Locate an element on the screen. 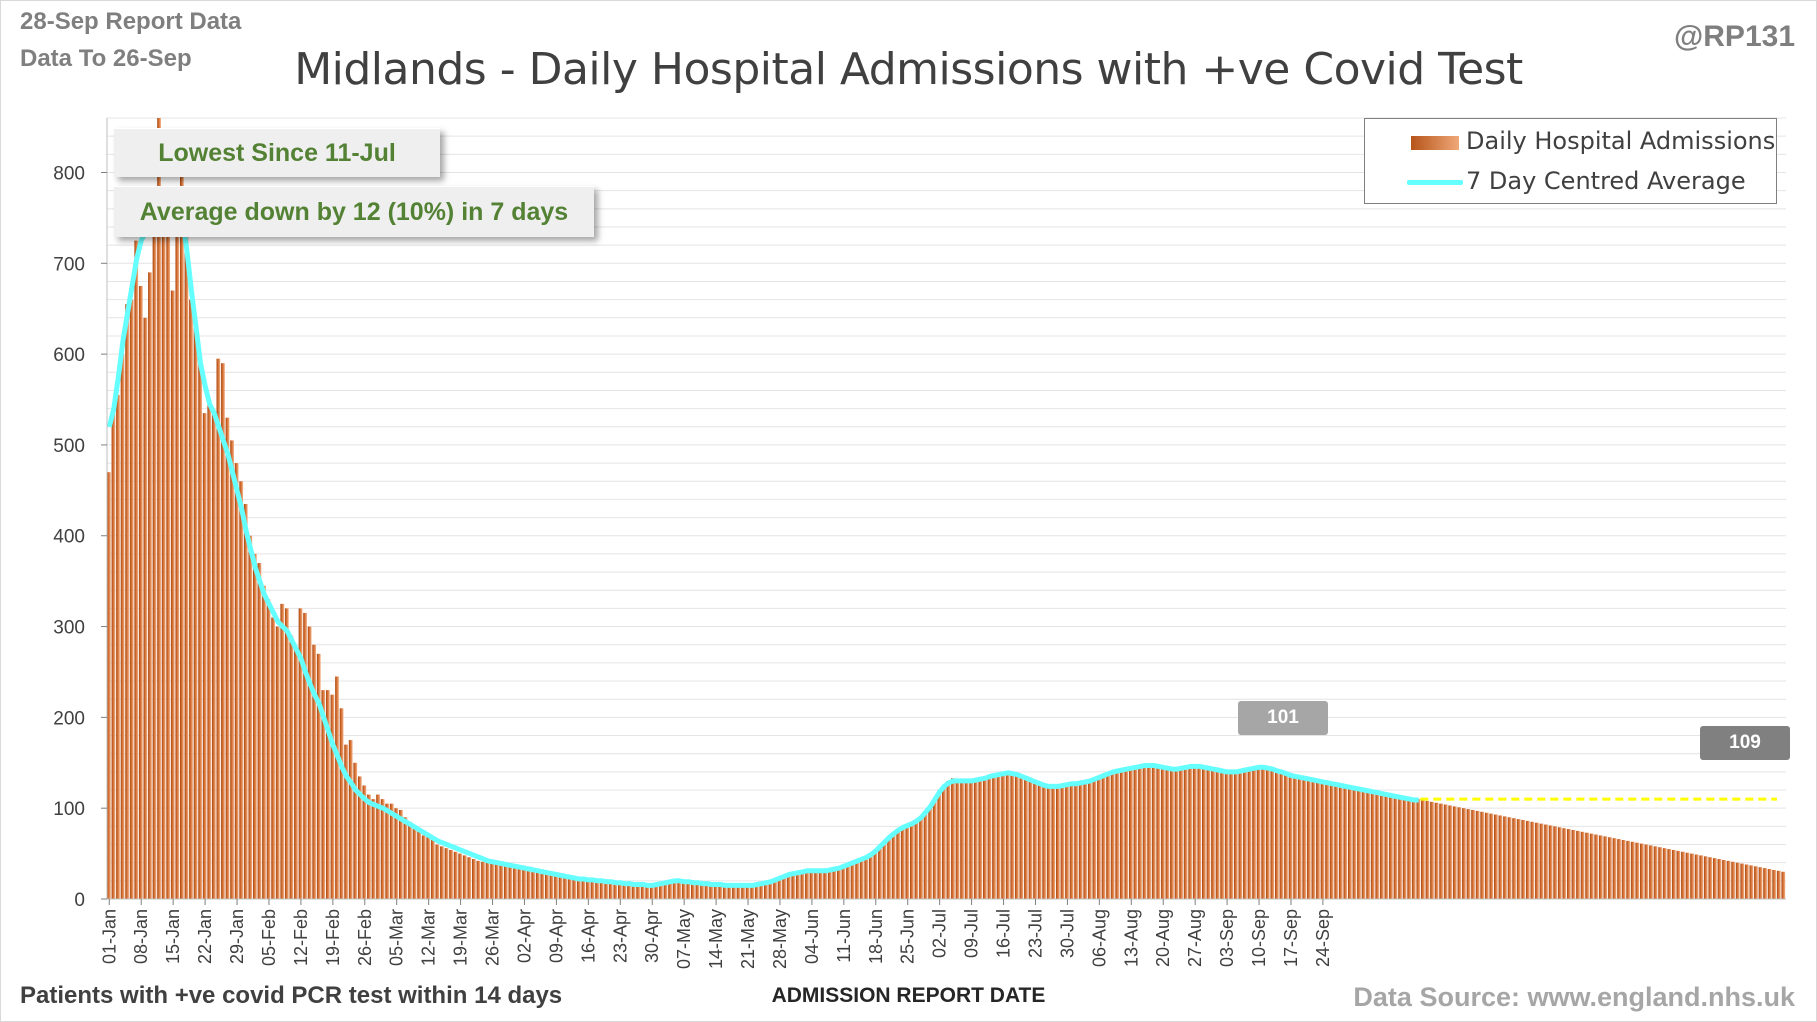 This screenshot has height=1022, width=1817. x-tick-label: 08-Jan is located at coordinates (141, 936).